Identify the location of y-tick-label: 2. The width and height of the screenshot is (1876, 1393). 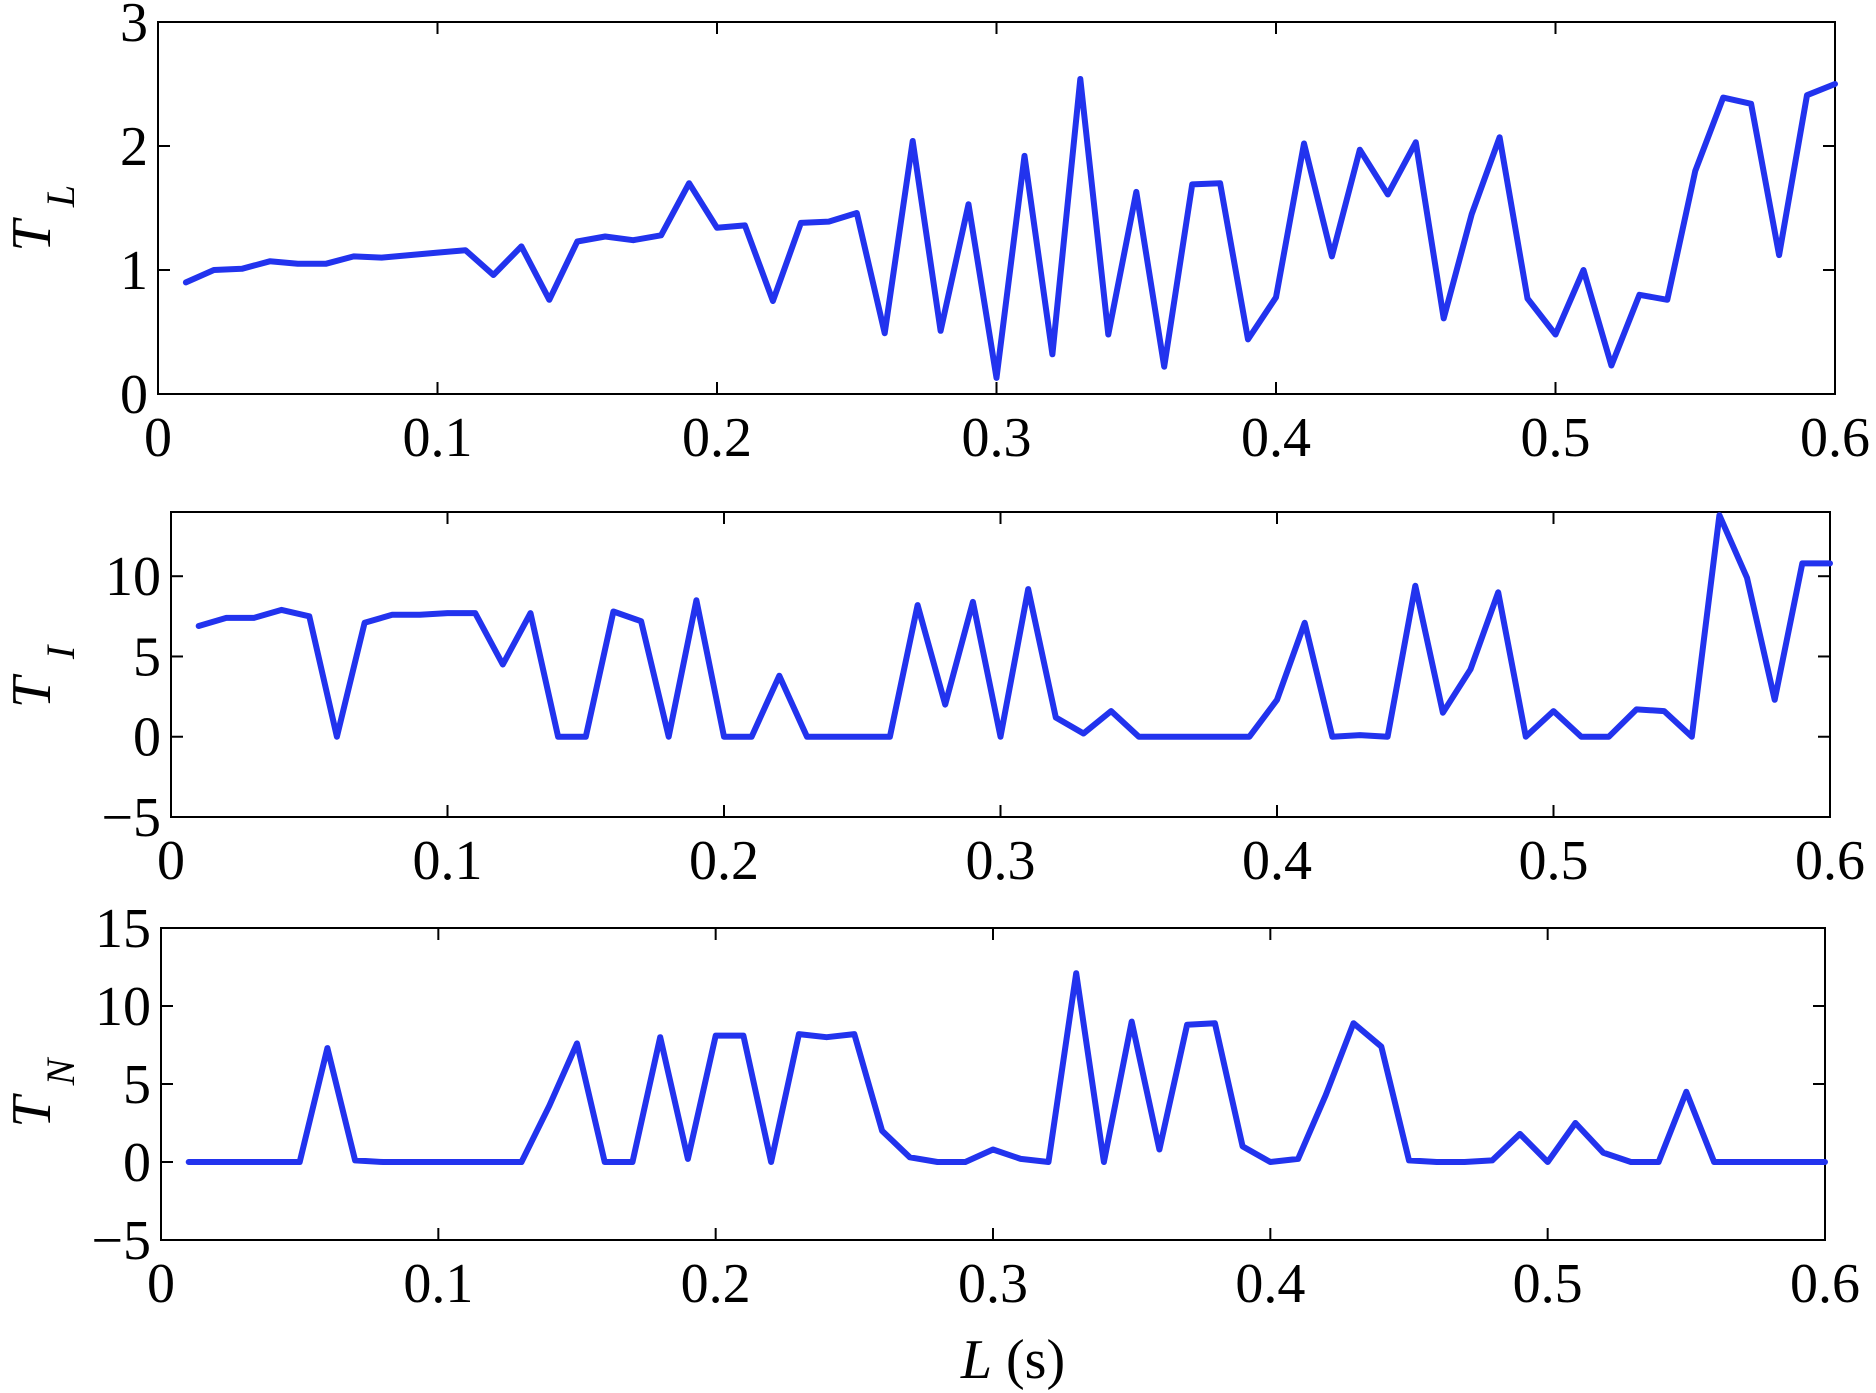
(134, 147).